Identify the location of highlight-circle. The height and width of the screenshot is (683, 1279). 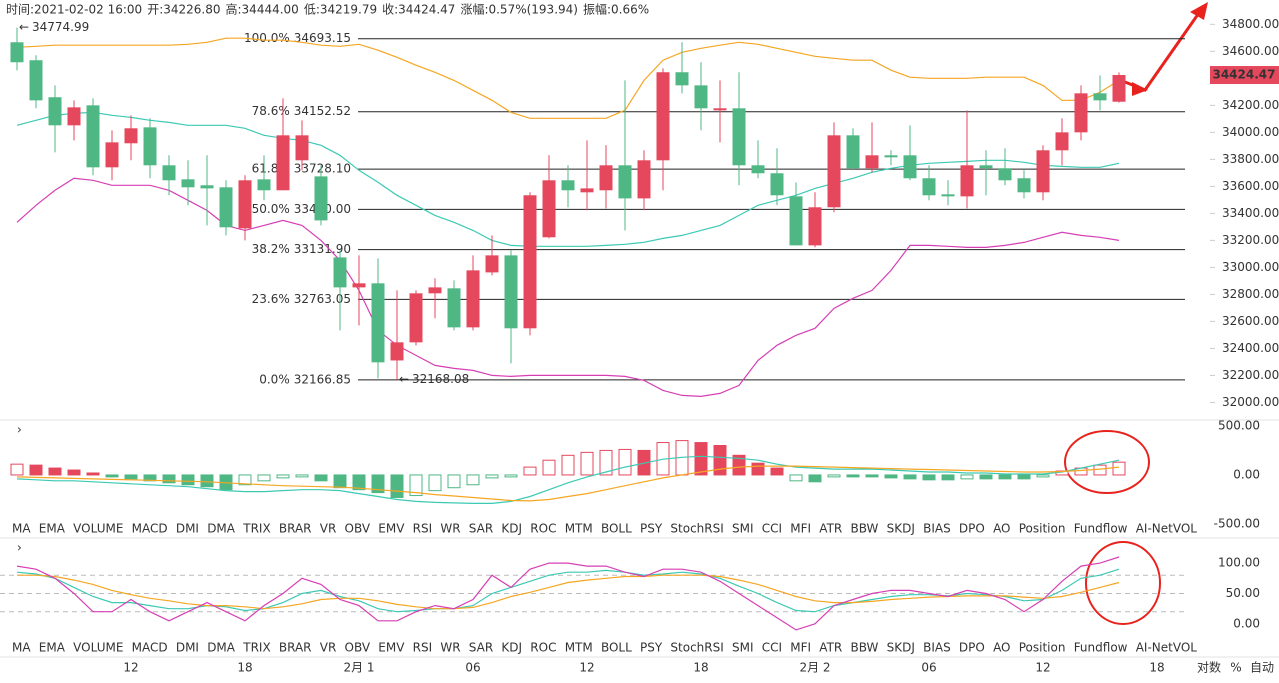
(1107, 462).